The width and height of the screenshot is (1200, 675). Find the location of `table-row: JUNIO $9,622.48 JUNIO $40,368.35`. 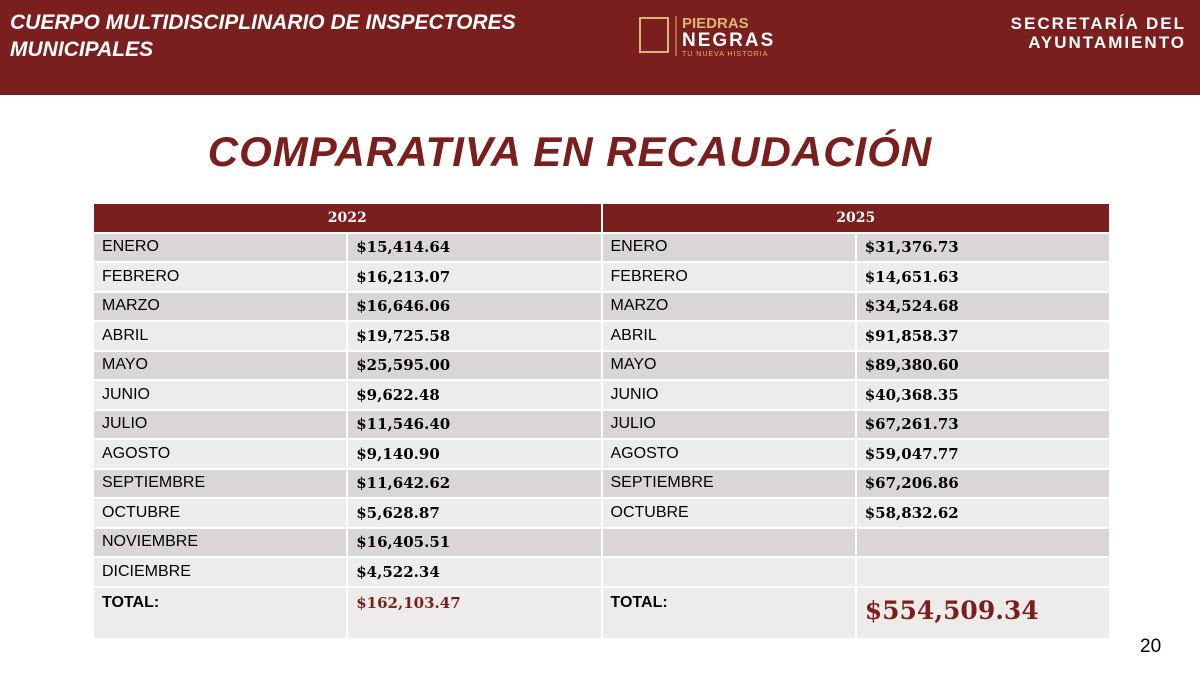

table-row: JUNIO $9,622.48 JUNIO $40,368.35 is located at coordinates (601, 395).